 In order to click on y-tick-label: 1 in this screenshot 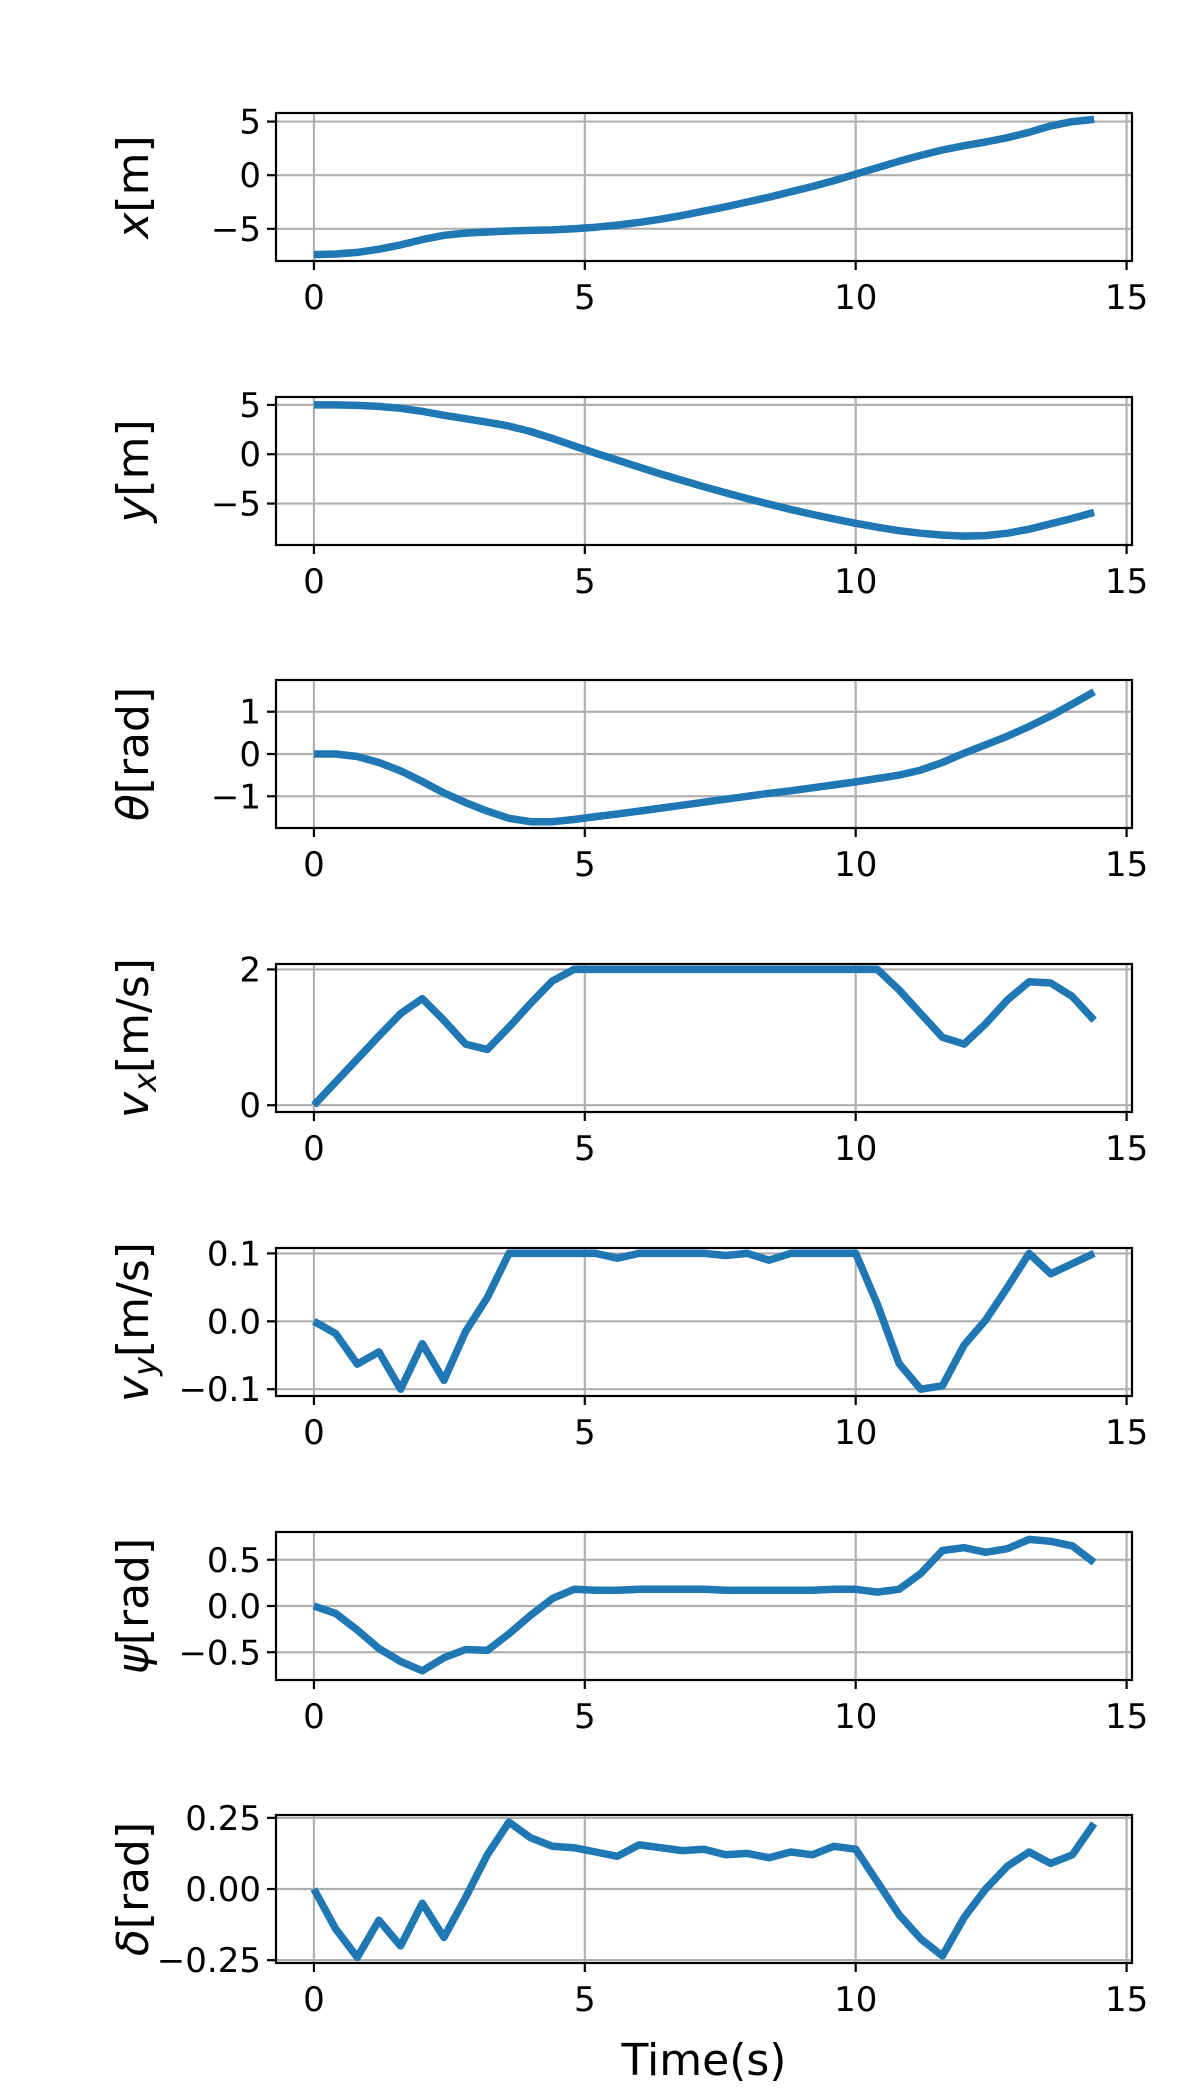, I will do `click(250, 713)`.